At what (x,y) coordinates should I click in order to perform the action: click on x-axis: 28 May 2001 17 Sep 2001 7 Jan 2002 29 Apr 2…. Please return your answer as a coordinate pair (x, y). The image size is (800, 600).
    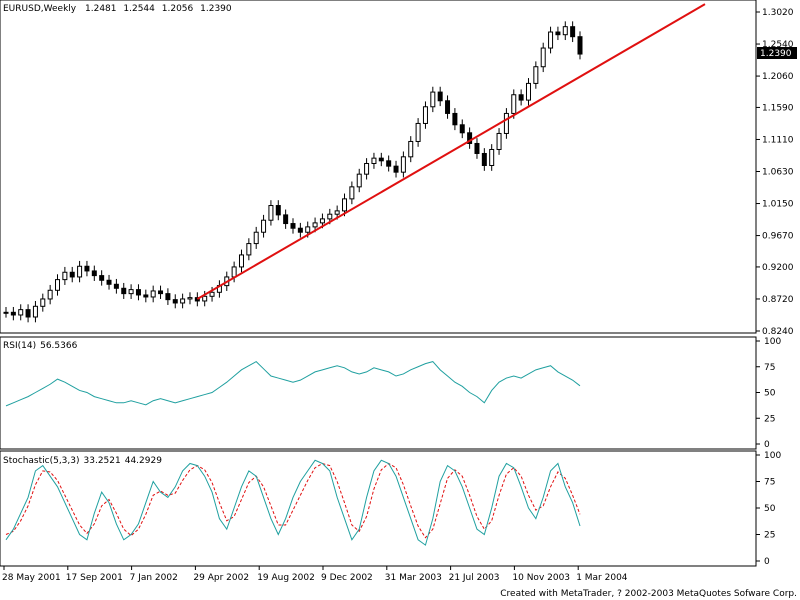
    Looking at the image, I should click on (315, 574).